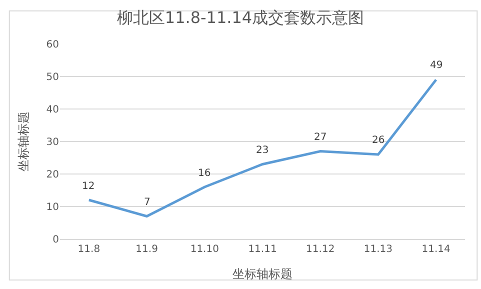 The width and height of the screenshot is (481, 289). What do you see at coordinates (378, 249) in the screenshot?
I see `x-tick-label: 11.13` at bounding box center [378, 249].